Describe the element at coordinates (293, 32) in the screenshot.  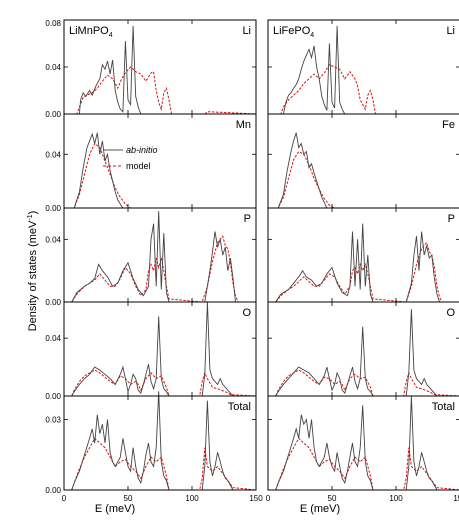
I see `compound-label: LiFePO4` at that location.